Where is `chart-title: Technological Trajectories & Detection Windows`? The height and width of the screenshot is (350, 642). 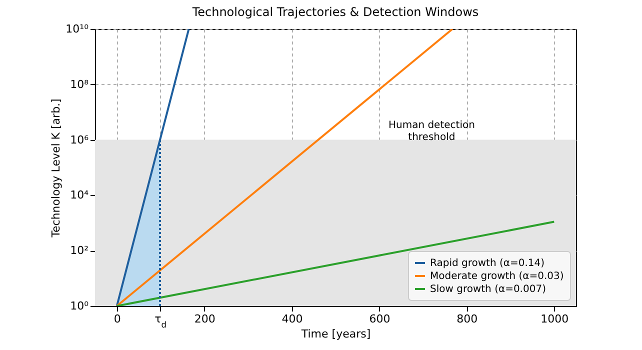 chart-title: Technological Trajectories & Detection Windows is located at coordinates (335, 12).